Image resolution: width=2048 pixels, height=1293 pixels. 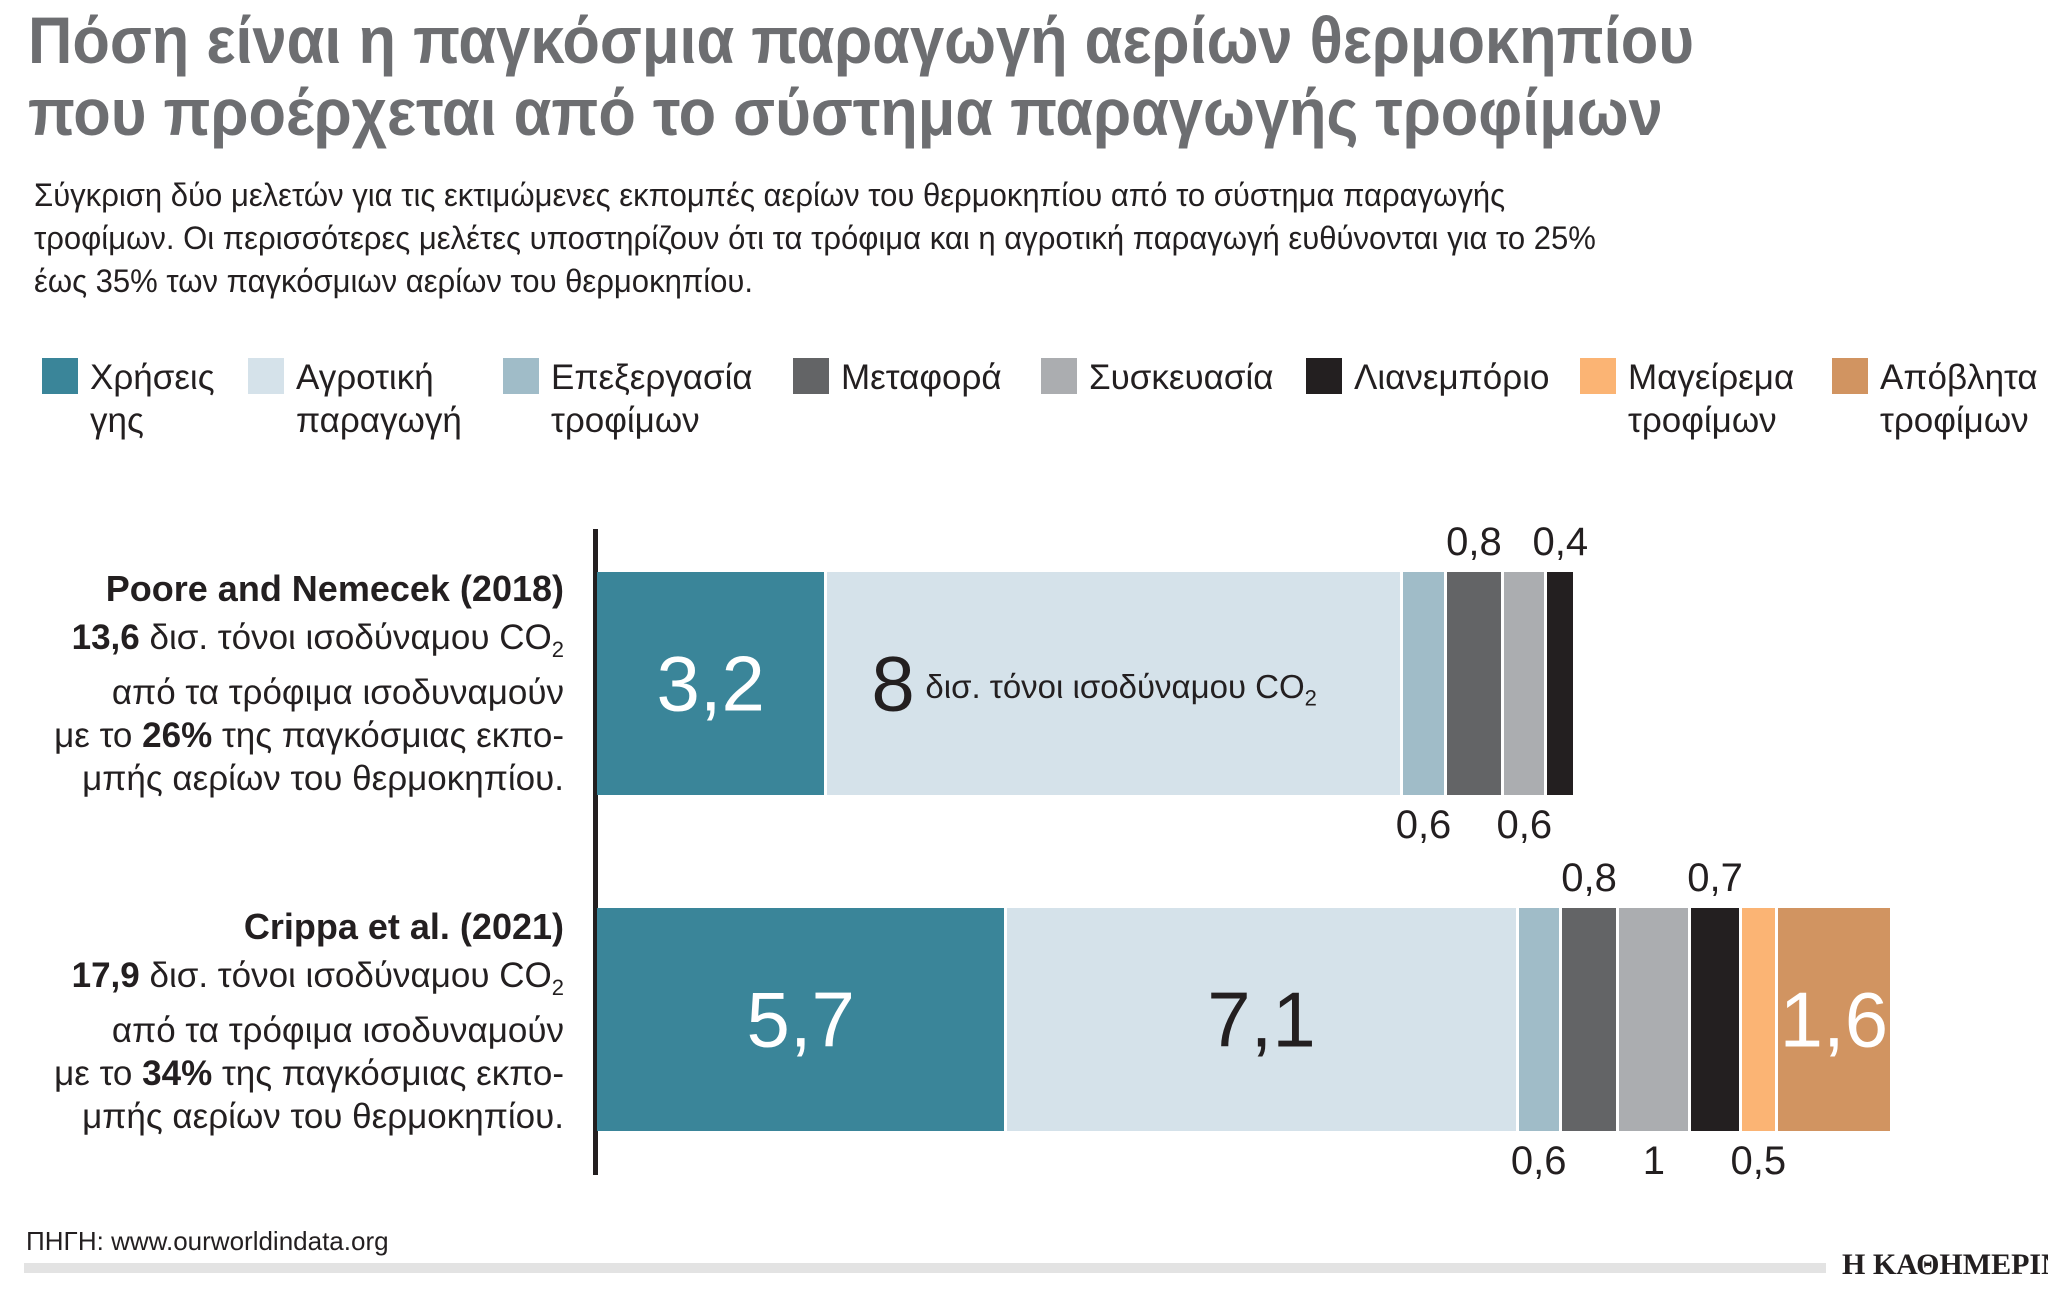 What do you see at coordinates (1654, 1161) in the screenshot?
I see `data-label: 1` at bounding box center [1654, 1161].